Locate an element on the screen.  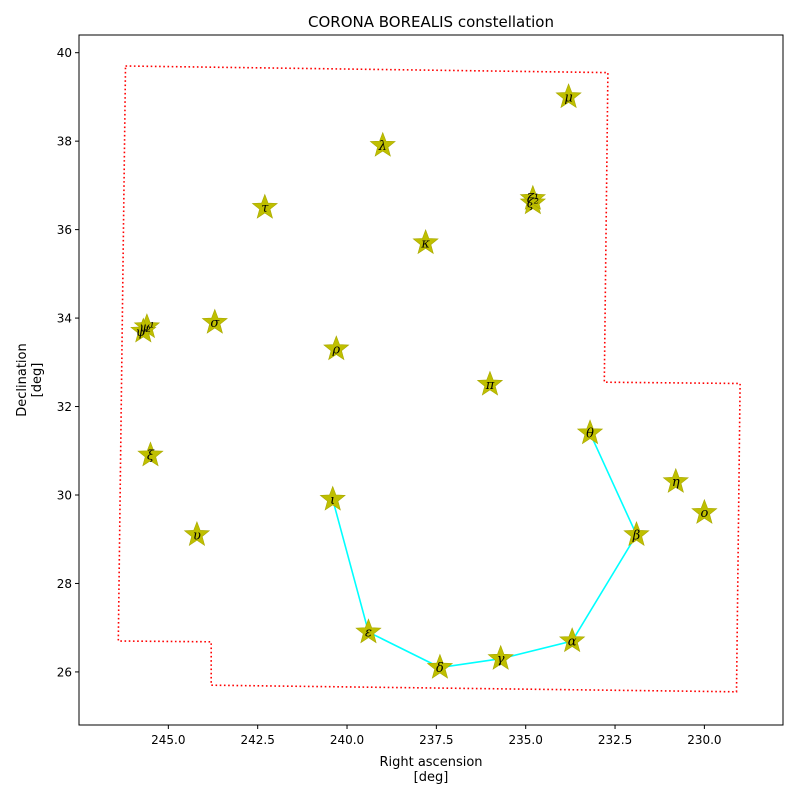
star-label: β is located at coordinates (636, 535).